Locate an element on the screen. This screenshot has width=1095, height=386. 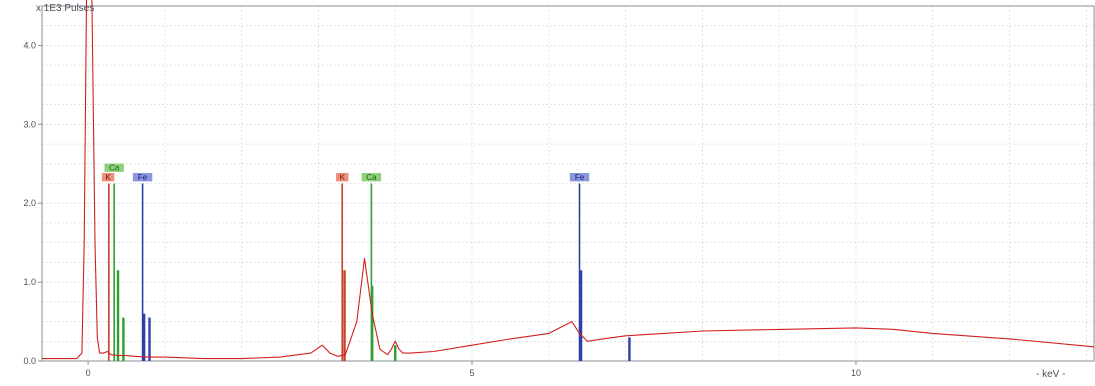
y-axis: 0.0 1.0 2.0 3.0 4.0 is located at coordinates (32, 203).